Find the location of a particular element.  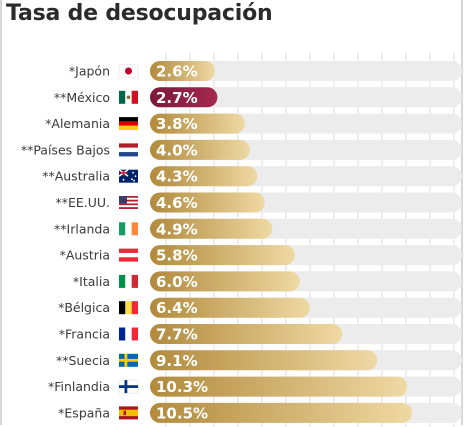

country-label: *Francia is located at coordinates (84, 334).